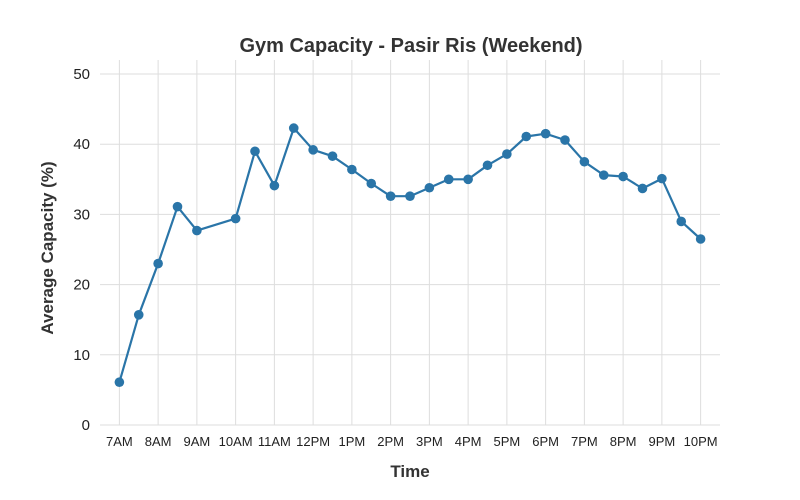  I want to click on x-tick-label: 7PM, so click(584, 441).